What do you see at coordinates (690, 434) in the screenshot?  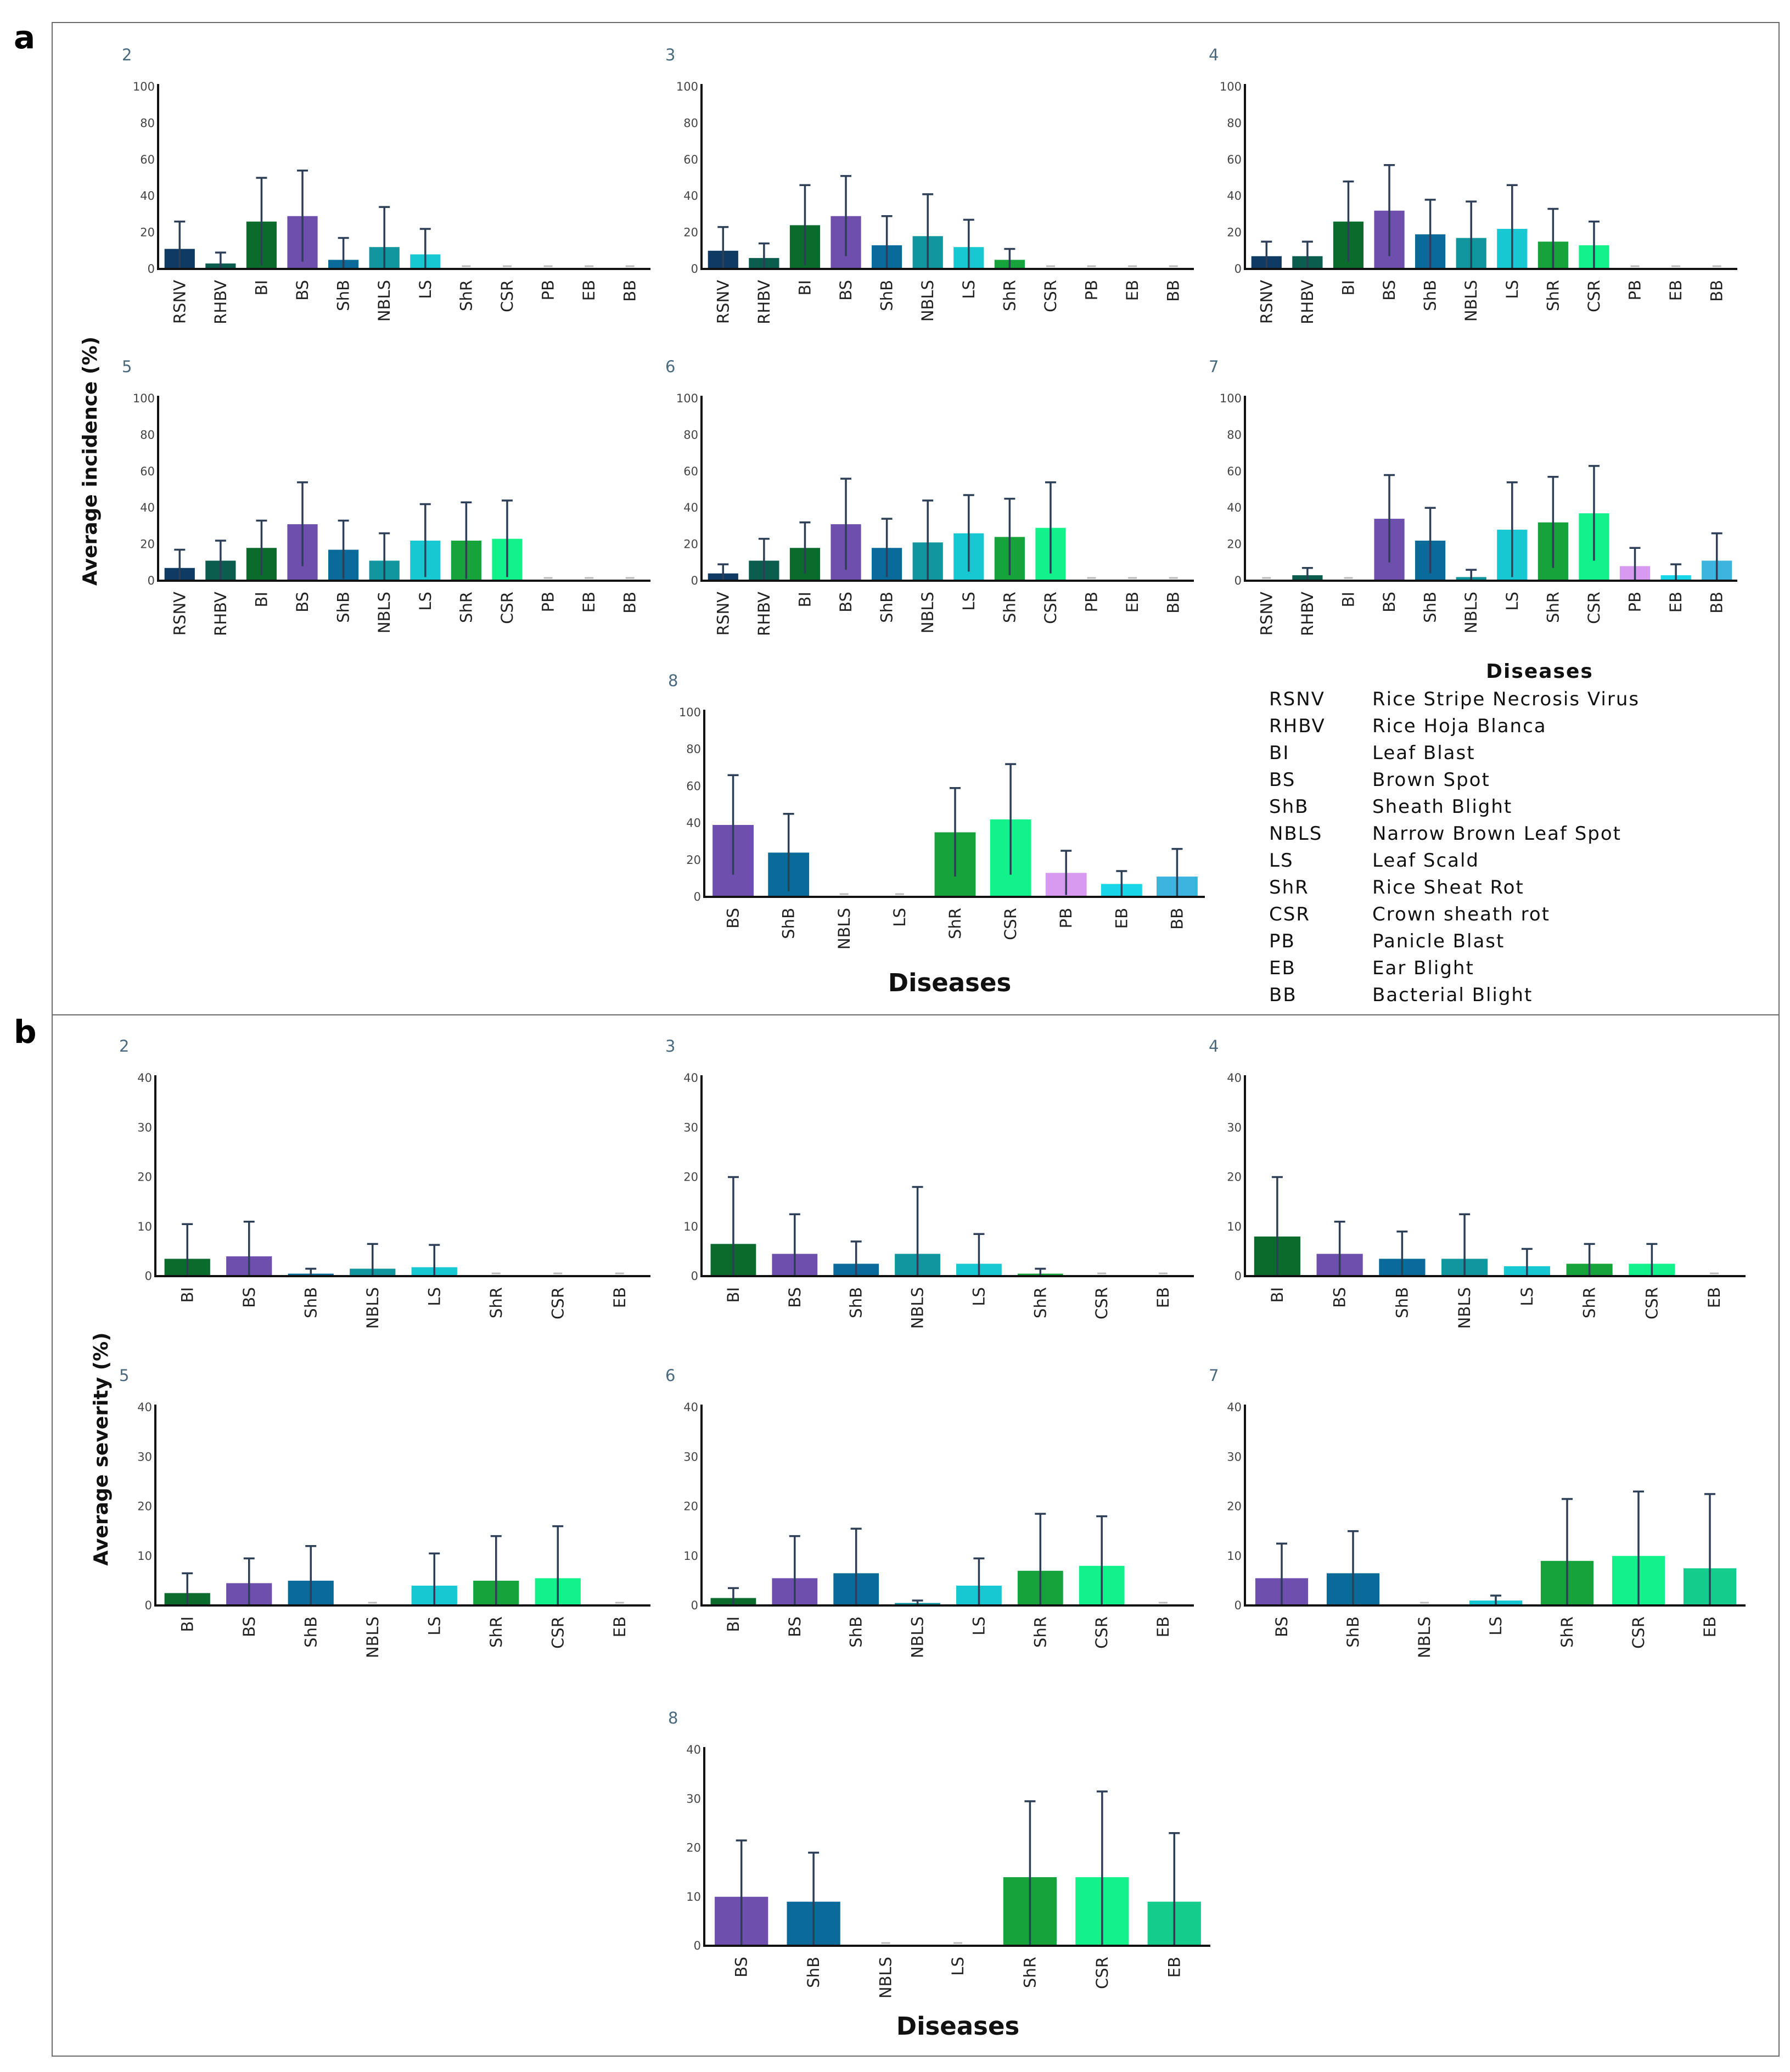 I see `y-tick-label: 80` at bounding box center [690, 434].